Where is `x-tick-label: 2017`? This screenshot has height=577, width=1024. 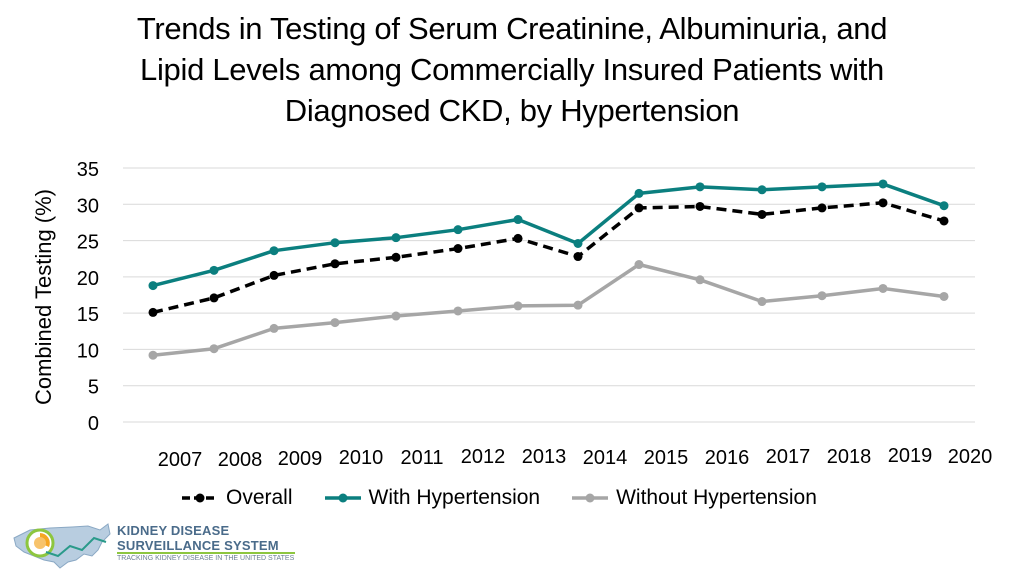
x-tick-label: 2017 is located at coordinates (788, 457).